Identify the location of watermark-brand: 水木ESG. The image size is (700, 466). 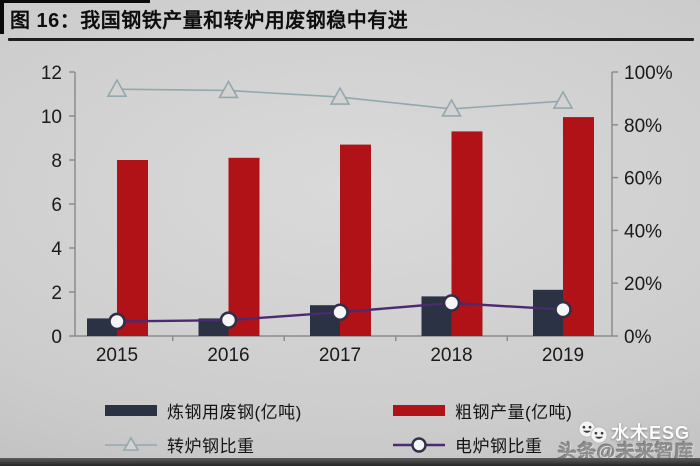
(634, 432).